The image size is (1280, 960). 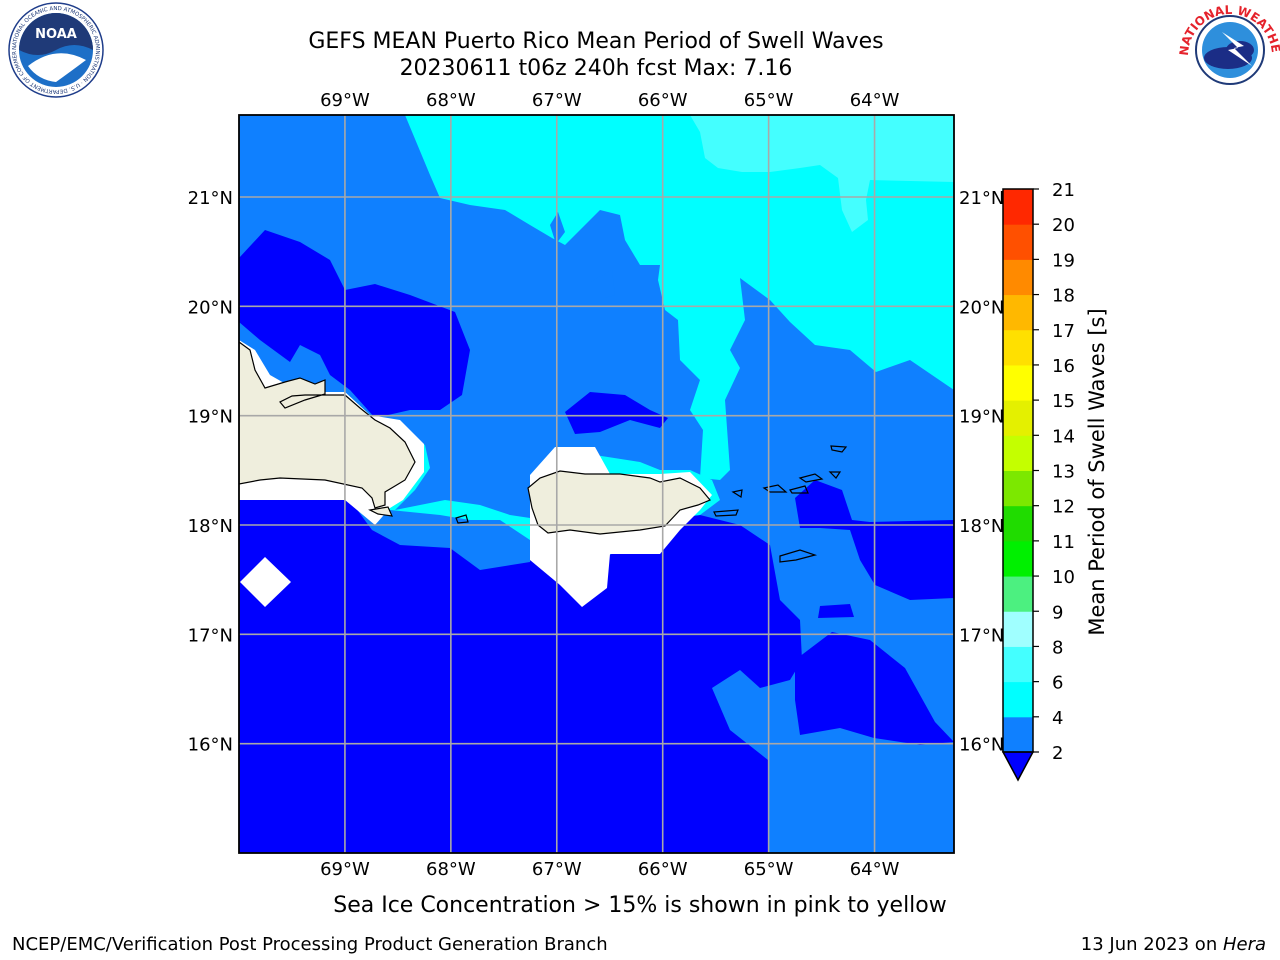 I want to click on land-tortola, so click(x=811, y=478).